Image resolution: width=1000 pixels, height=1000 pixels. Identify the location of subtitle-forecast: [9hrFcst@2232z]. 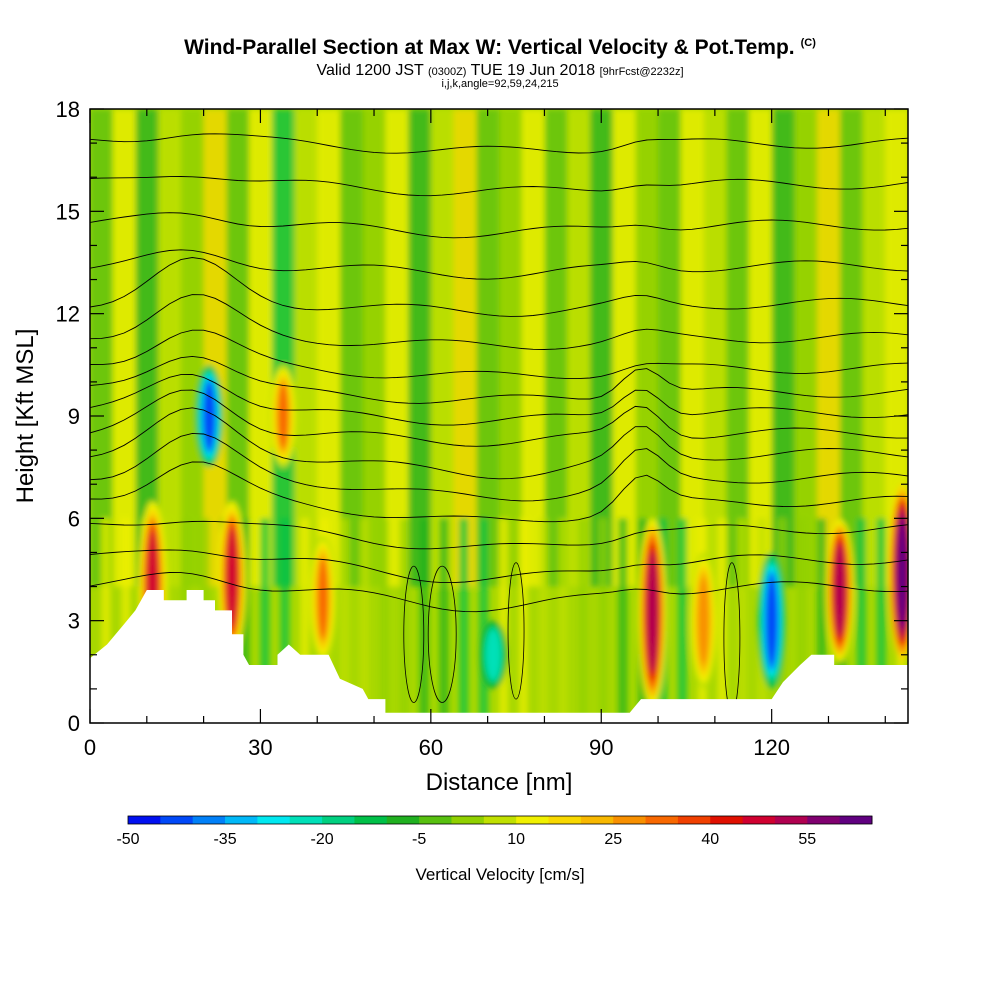
(641, 72).